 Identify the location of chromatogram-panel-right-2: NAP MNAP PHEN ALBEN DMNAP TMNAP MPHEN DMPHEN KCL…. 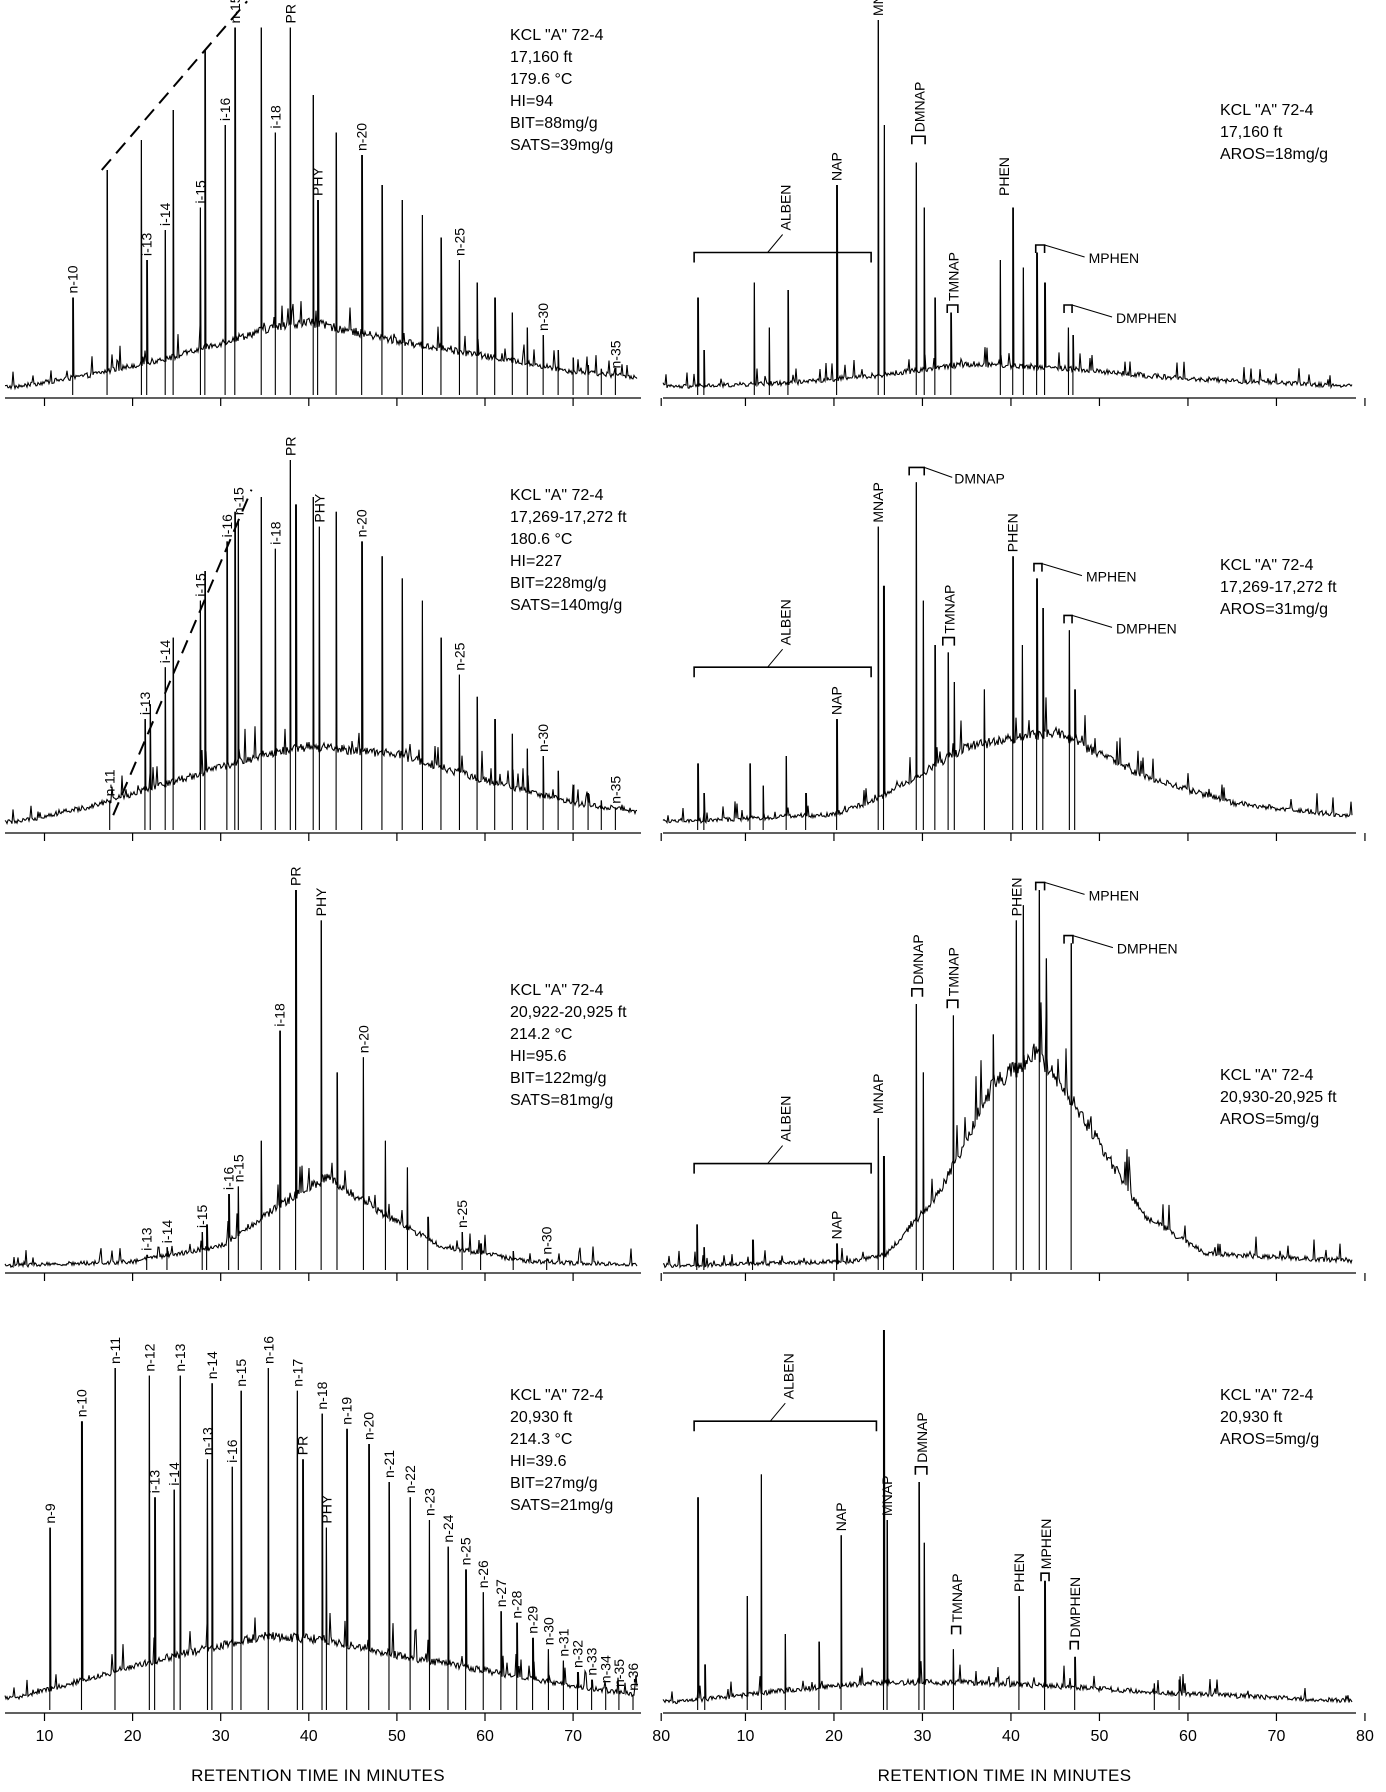
(1014, 1079).